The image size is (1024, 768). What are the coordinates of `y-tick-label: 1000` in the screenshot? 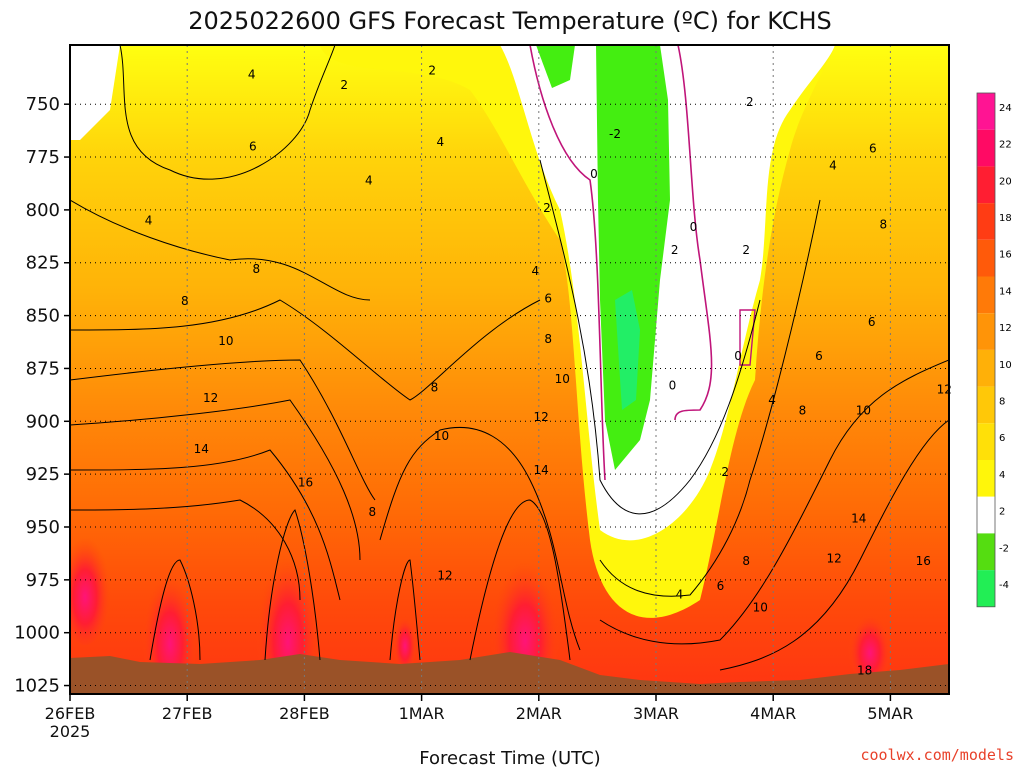 It's located at (37, 633).